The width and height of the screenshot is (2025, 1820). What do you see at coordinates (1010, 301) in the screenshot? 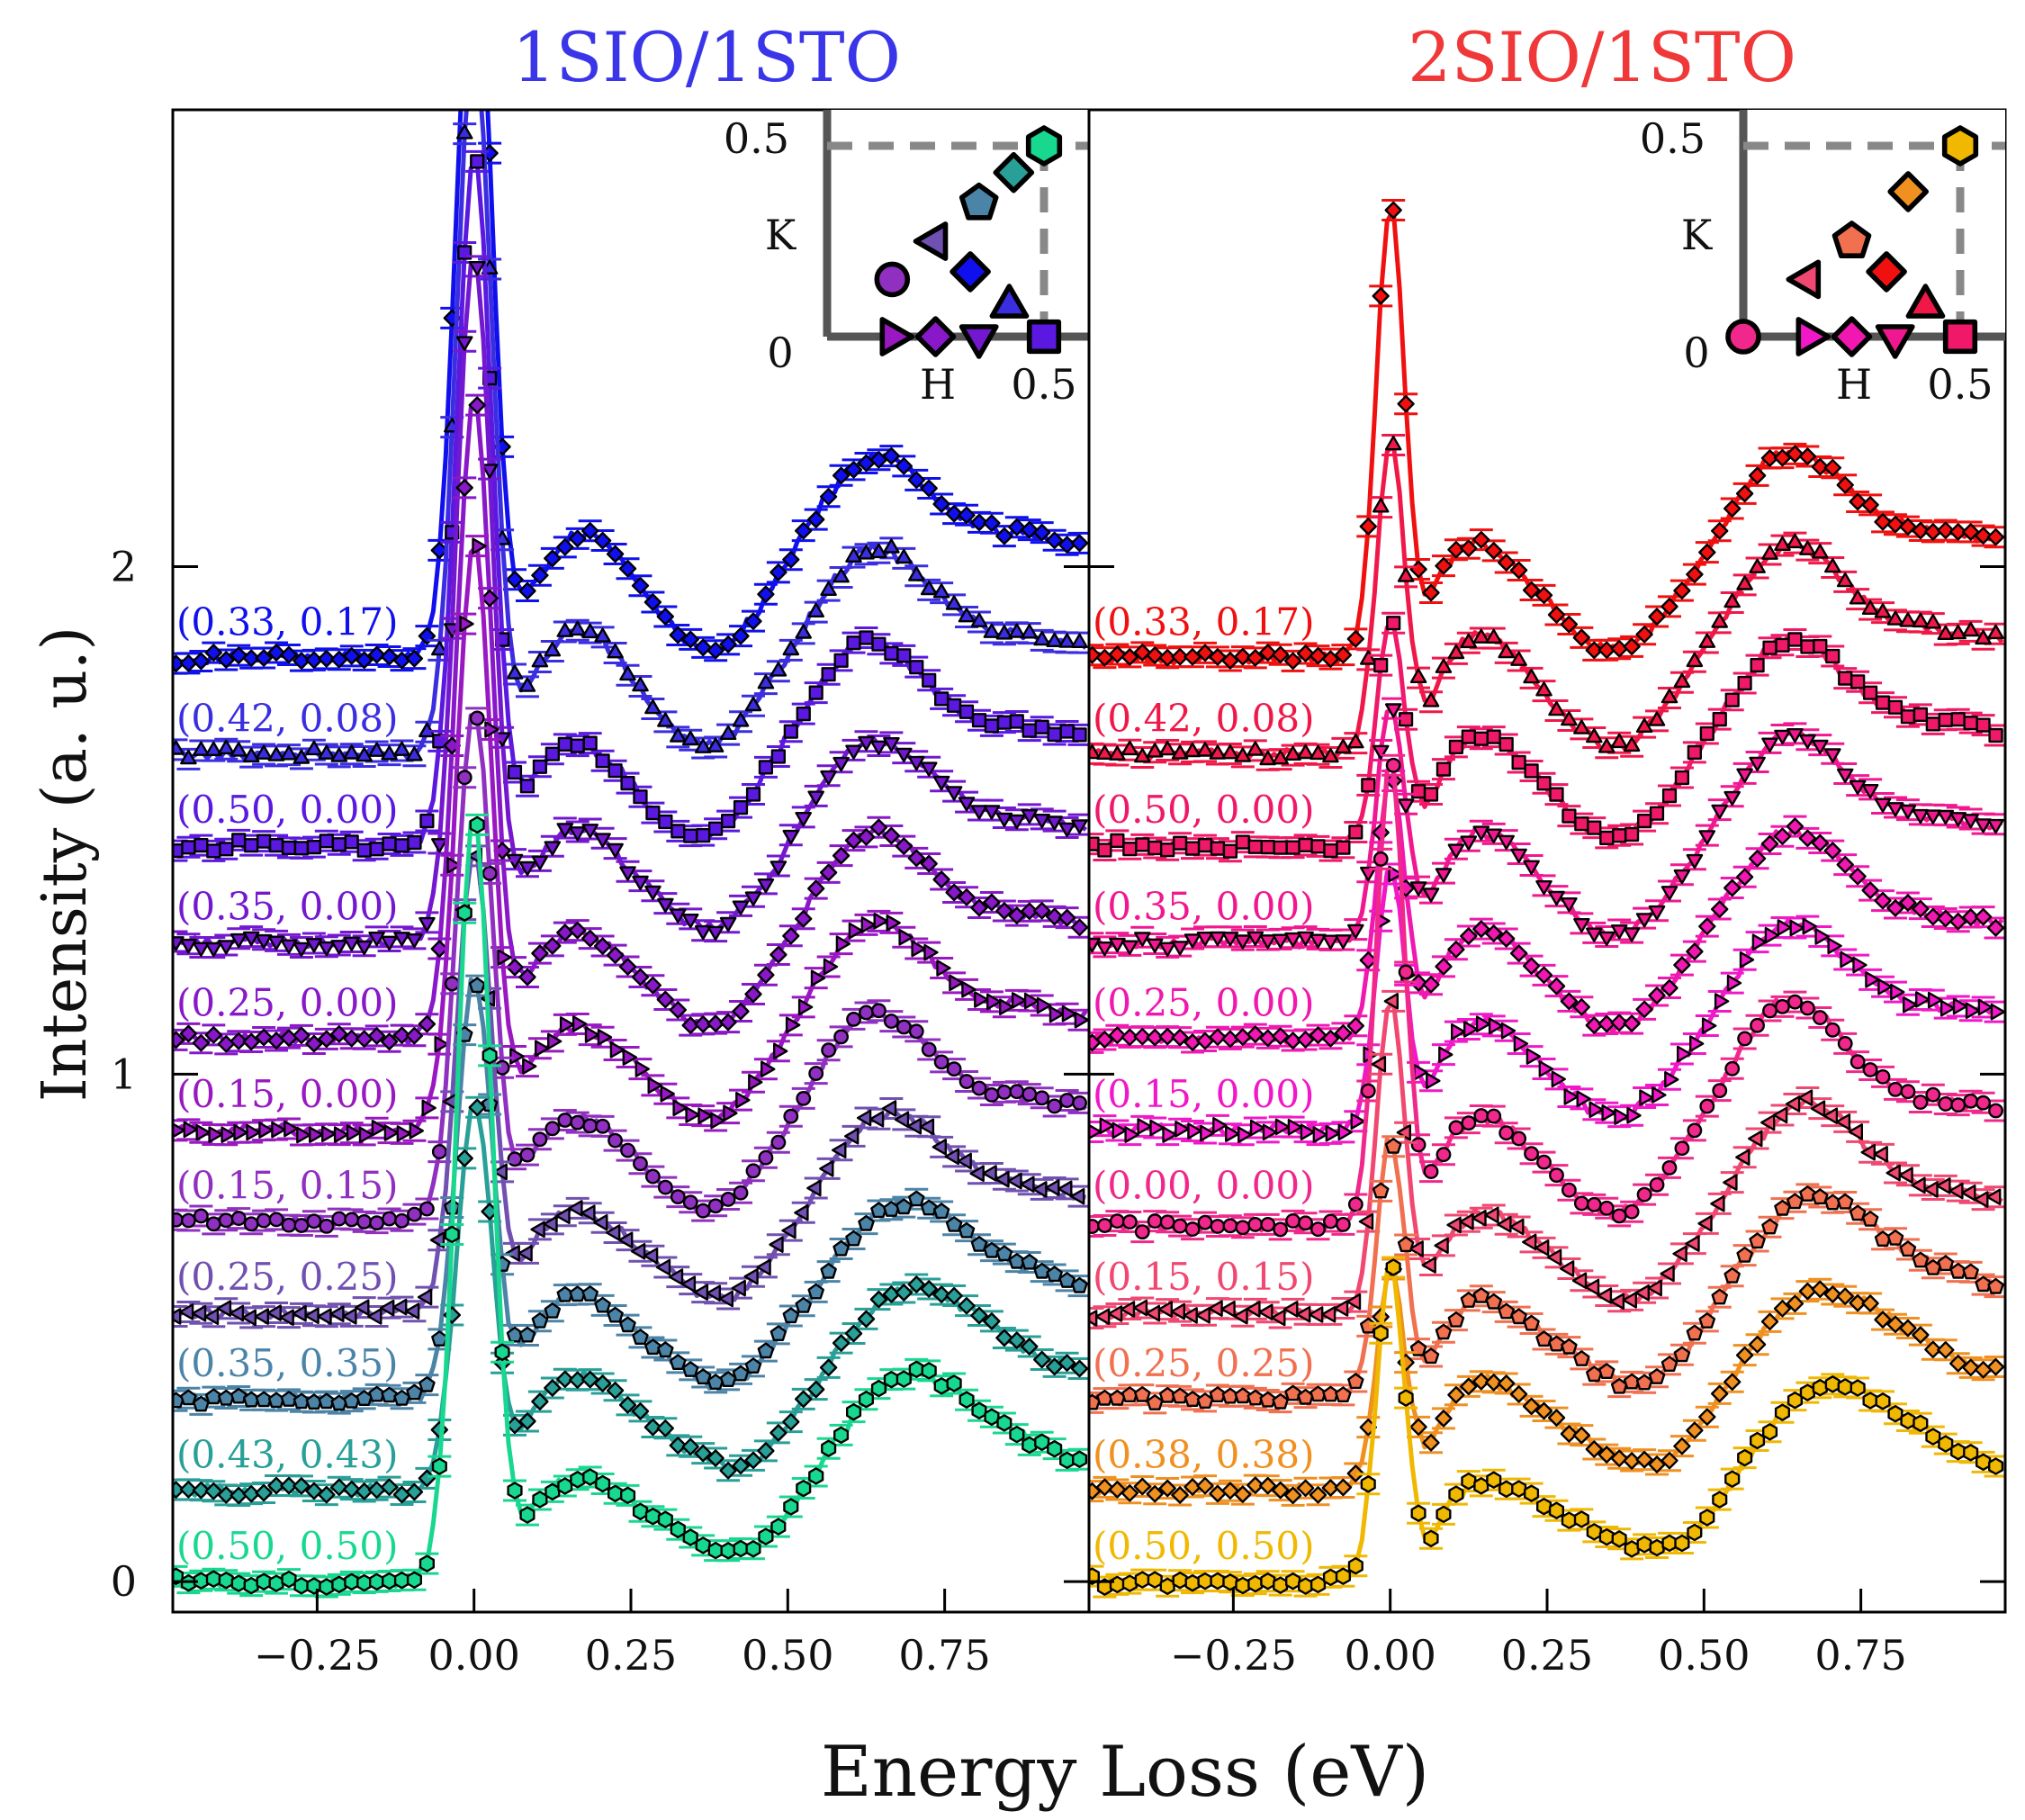
I see `inset-point` at bounding box center [1010, 301].